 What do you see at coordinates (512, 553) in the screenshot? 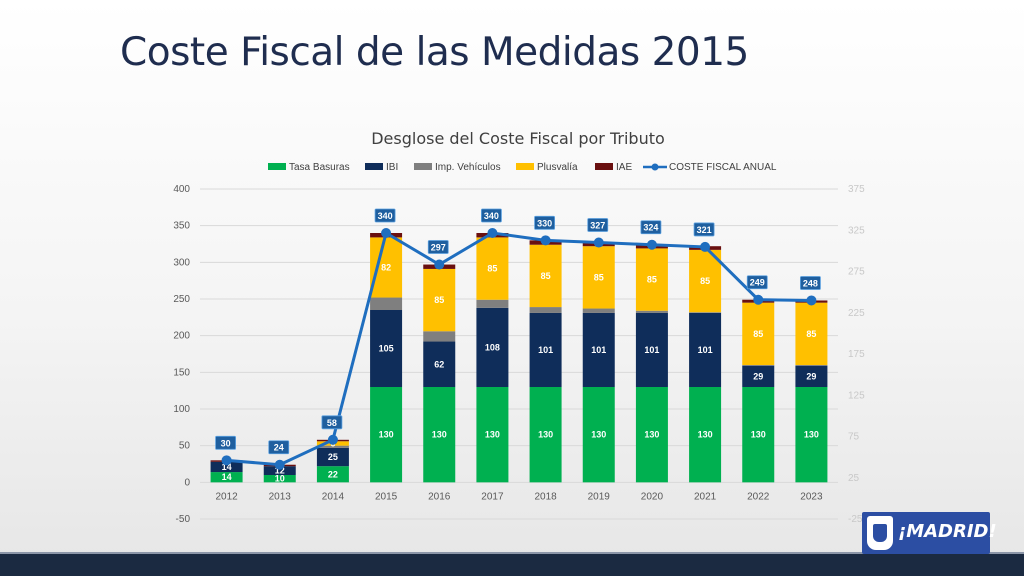
I see `footer-stripe` at bounding box center [512, 553].